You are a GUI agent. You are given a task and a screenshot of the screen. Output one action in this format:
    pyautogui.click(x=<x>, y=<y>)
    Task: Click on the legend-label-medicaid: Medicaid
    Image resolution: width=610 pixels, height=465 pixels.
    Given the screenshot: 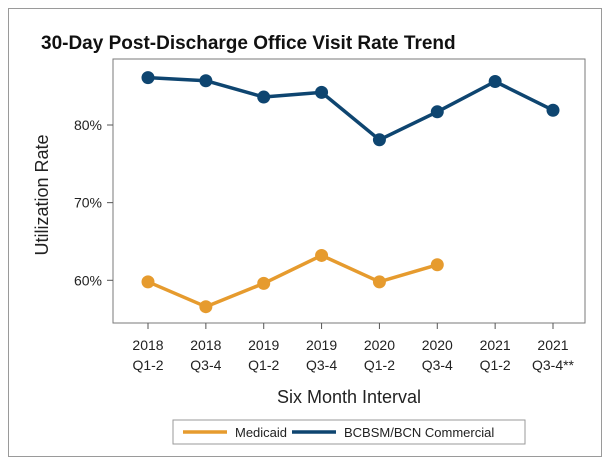 What is the action you would take?
    pyautogui.click(x=261, y=432)
    